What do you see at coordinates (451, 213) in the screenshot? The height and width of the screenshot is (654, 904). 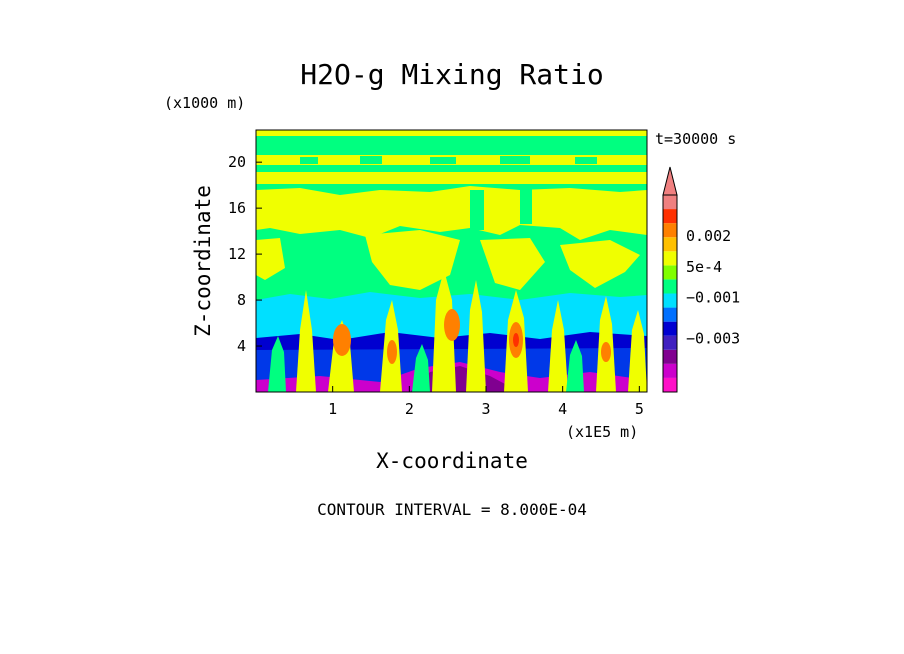 I see `field-yellow-mass` at bounding box center [451, 213].